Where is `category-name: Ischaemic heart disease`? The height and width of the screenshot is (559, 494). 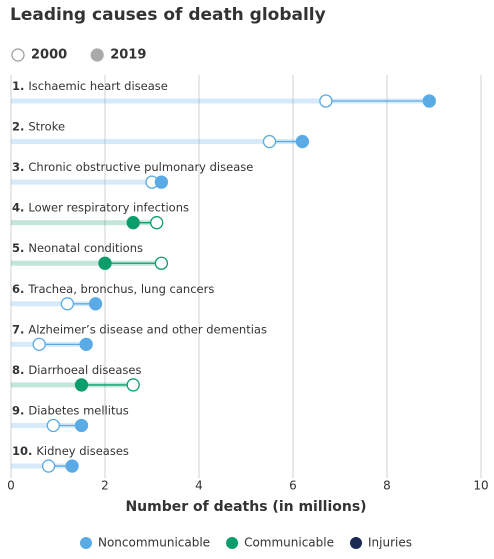 category-name: Ischaemic heart disease is located at coordinates (97, 86).